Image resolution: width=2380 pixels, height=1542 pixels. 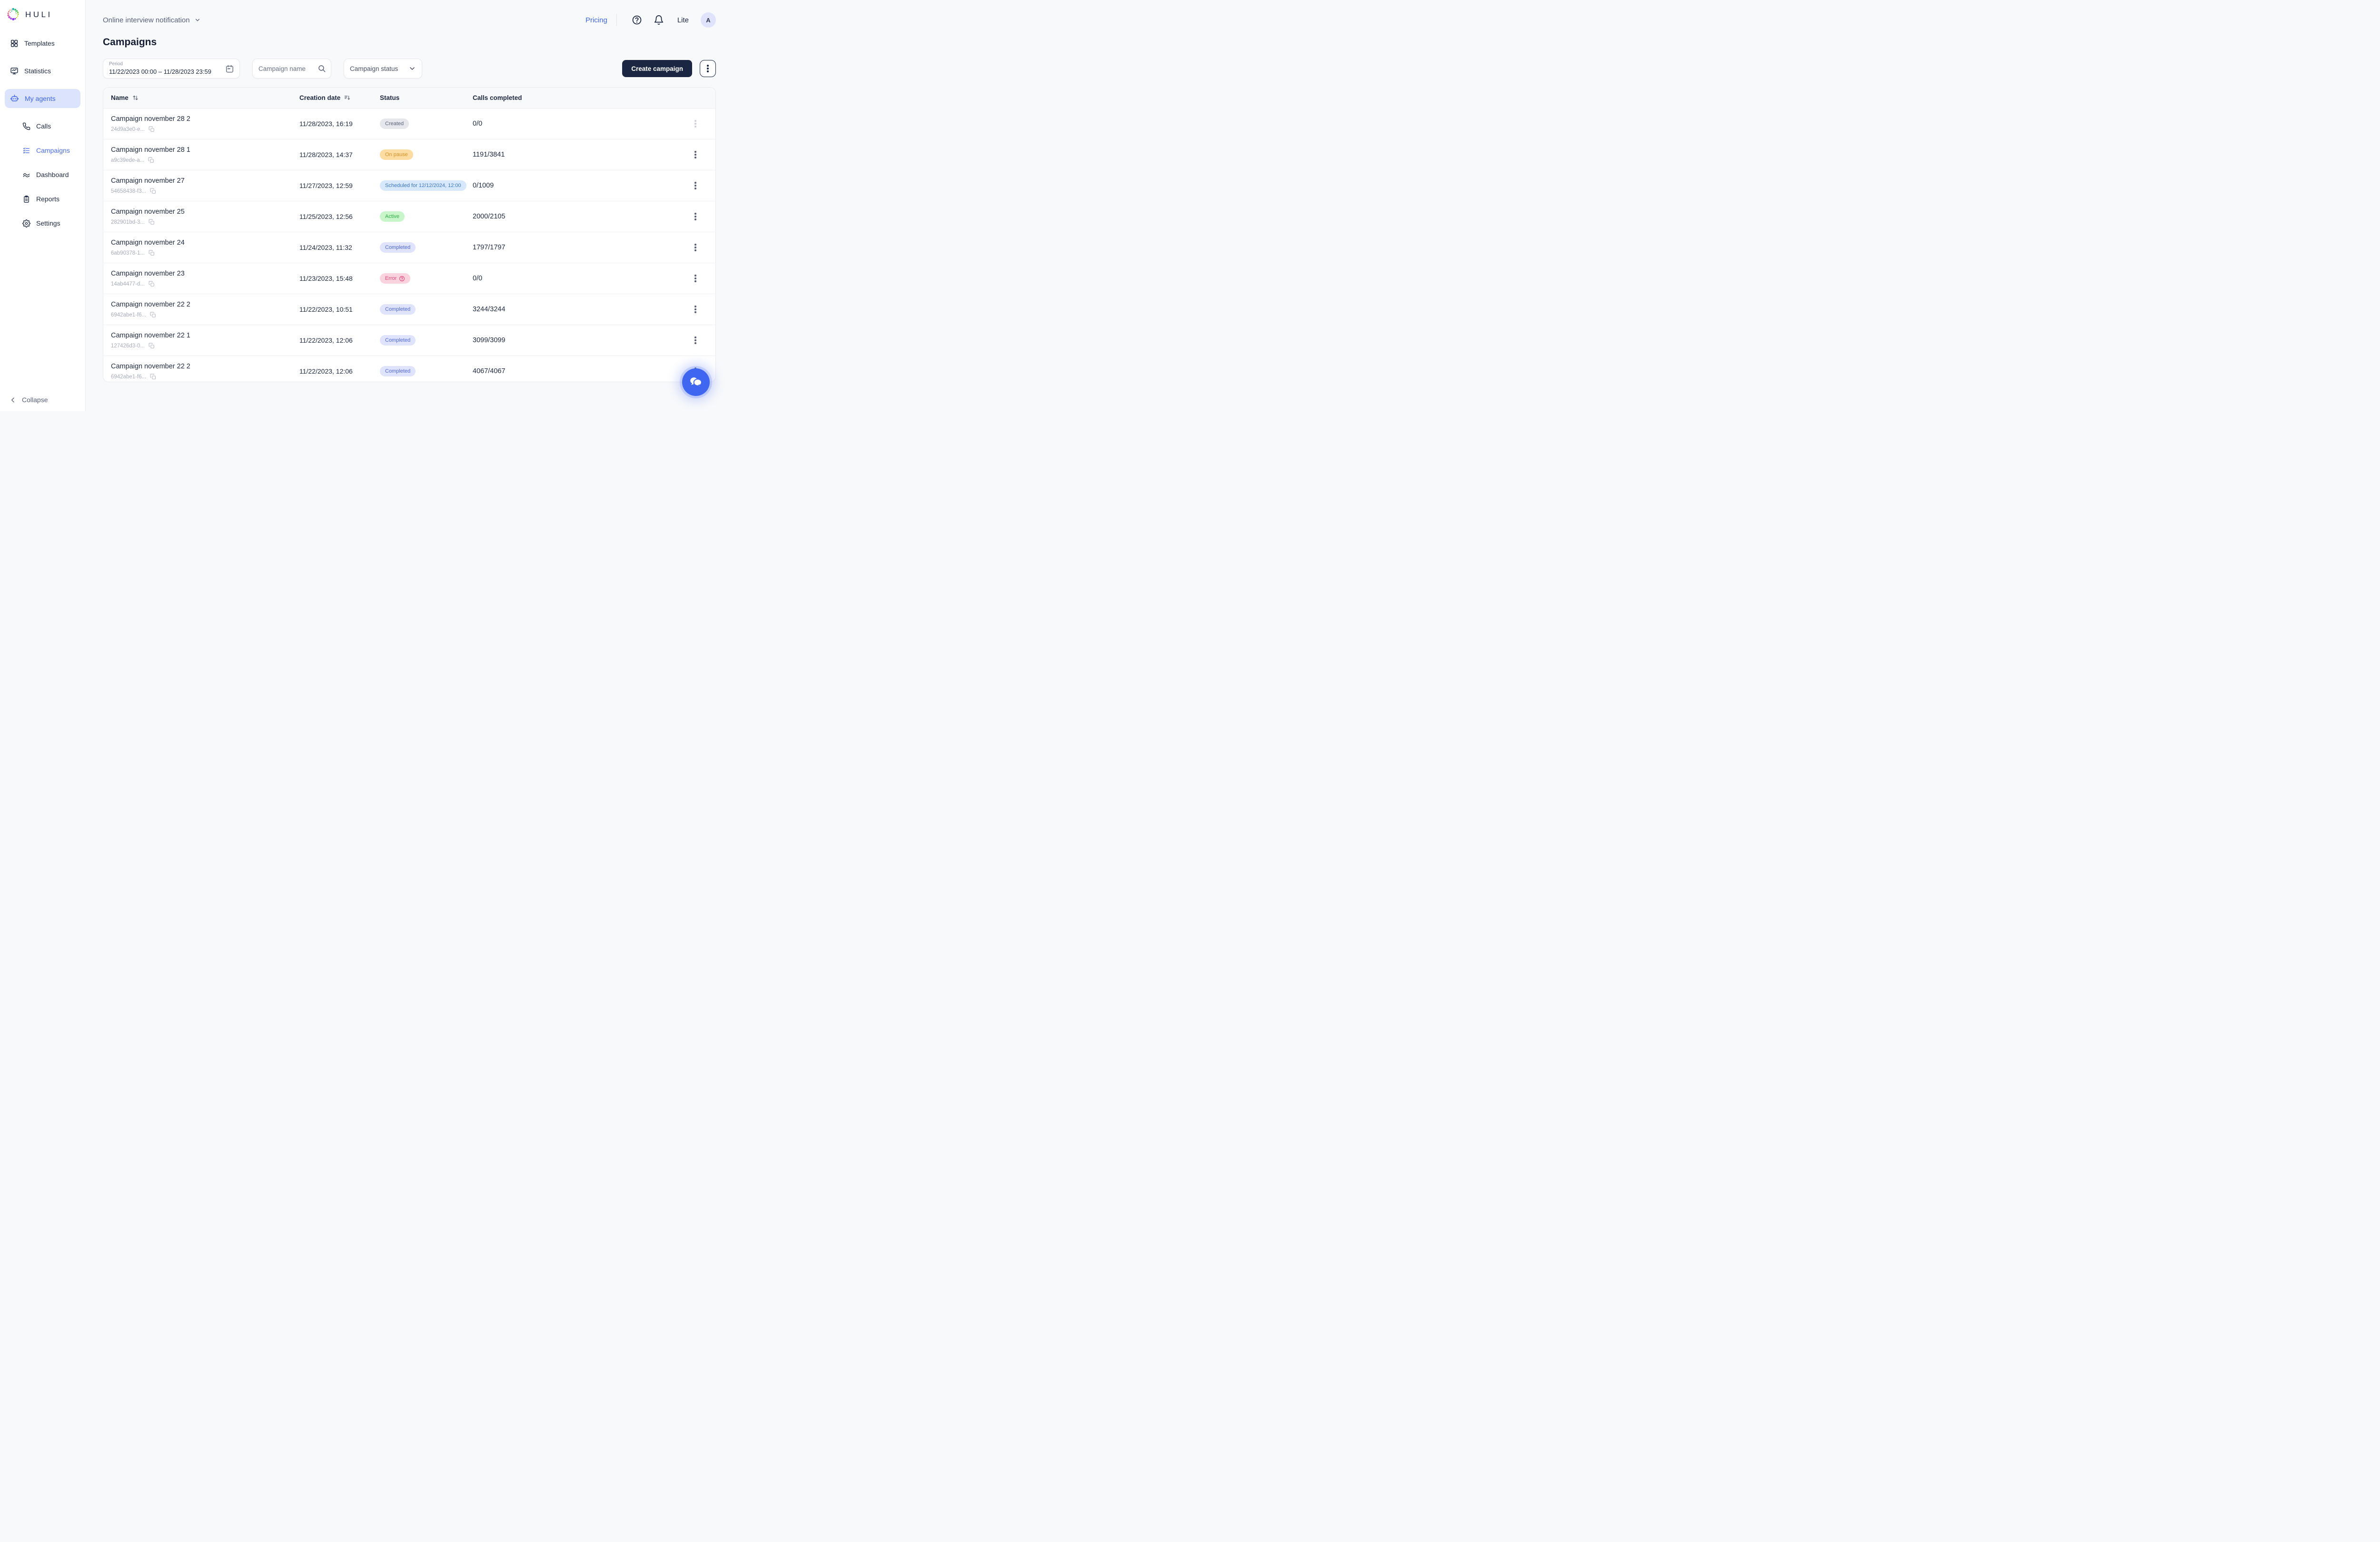 I want to click on sidebar-item-calls: Calls, so click(x=42, y=126).